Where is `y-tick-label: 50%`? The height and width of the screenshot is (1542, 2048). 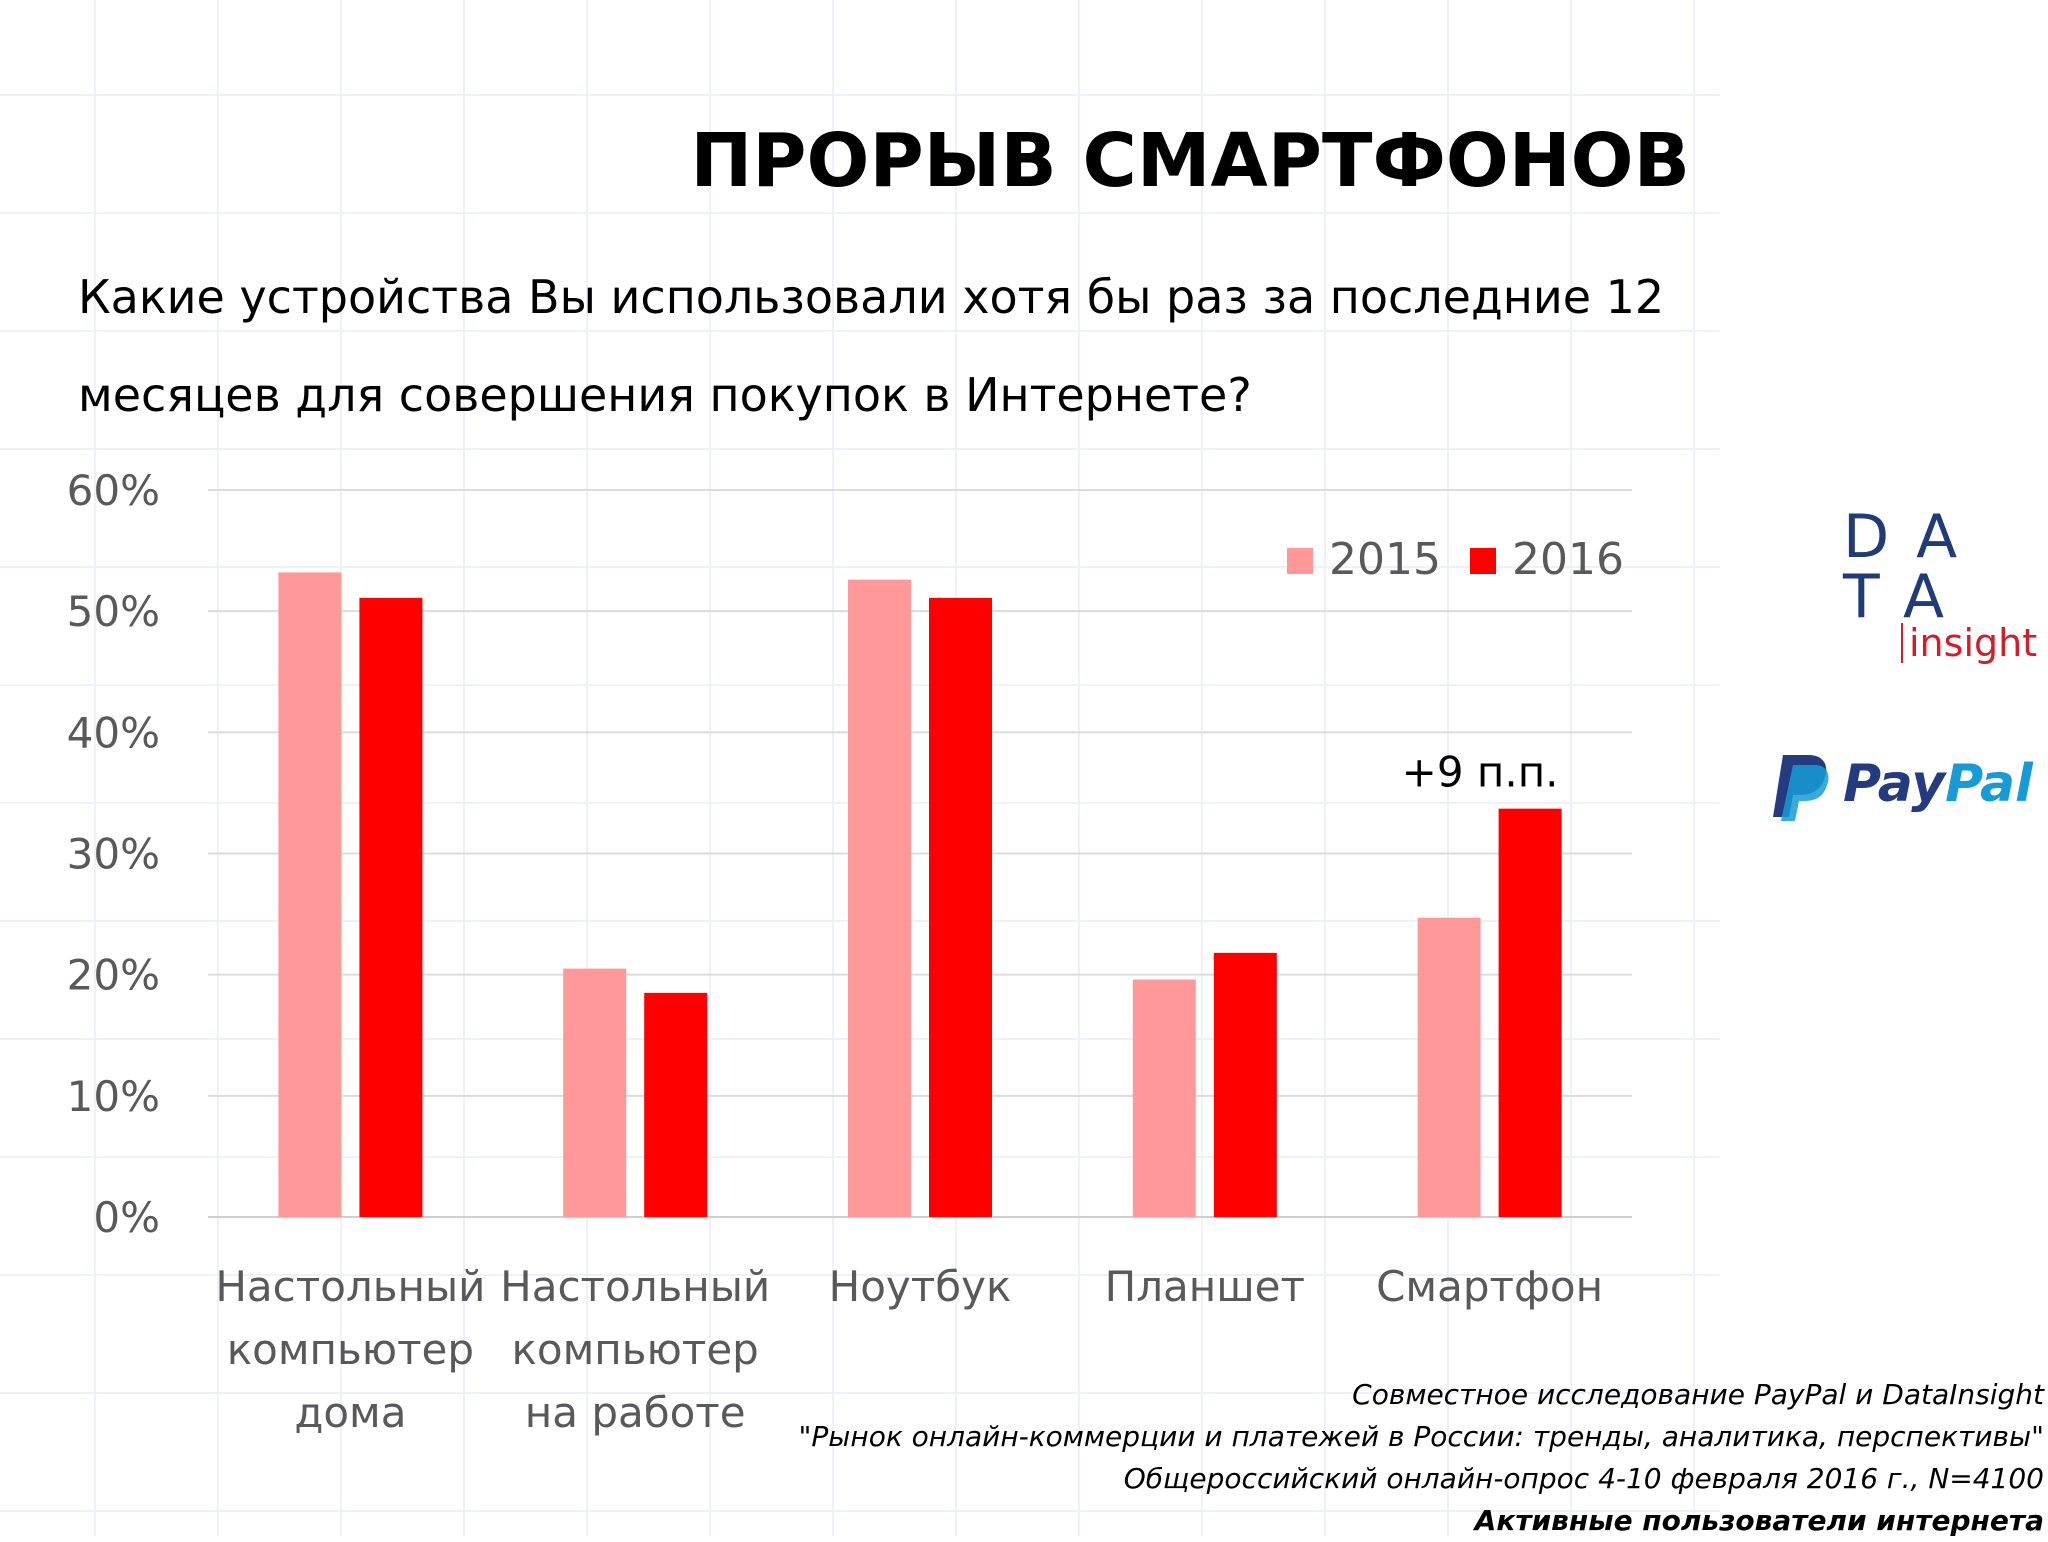
y-tick-label: 50% is located at coordinates (113, 611).